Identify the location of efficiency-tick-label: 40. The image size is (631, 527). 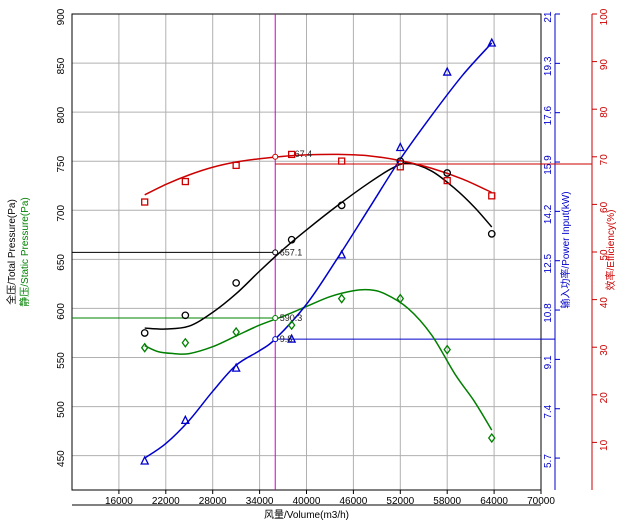
(604, 303).